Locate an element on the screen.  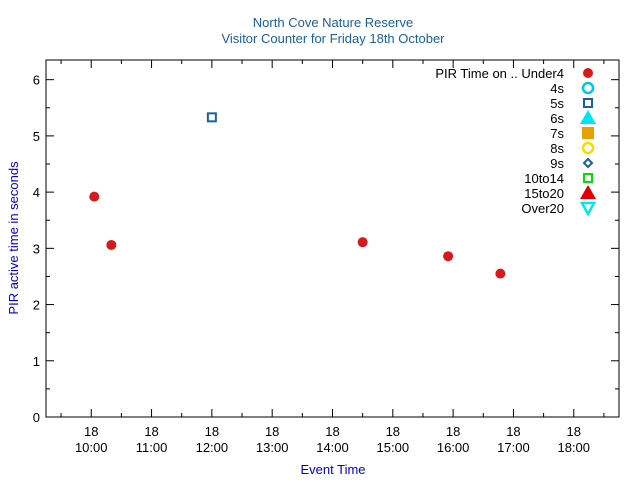
legend-label: 9s is located at coordinates (557, 163).